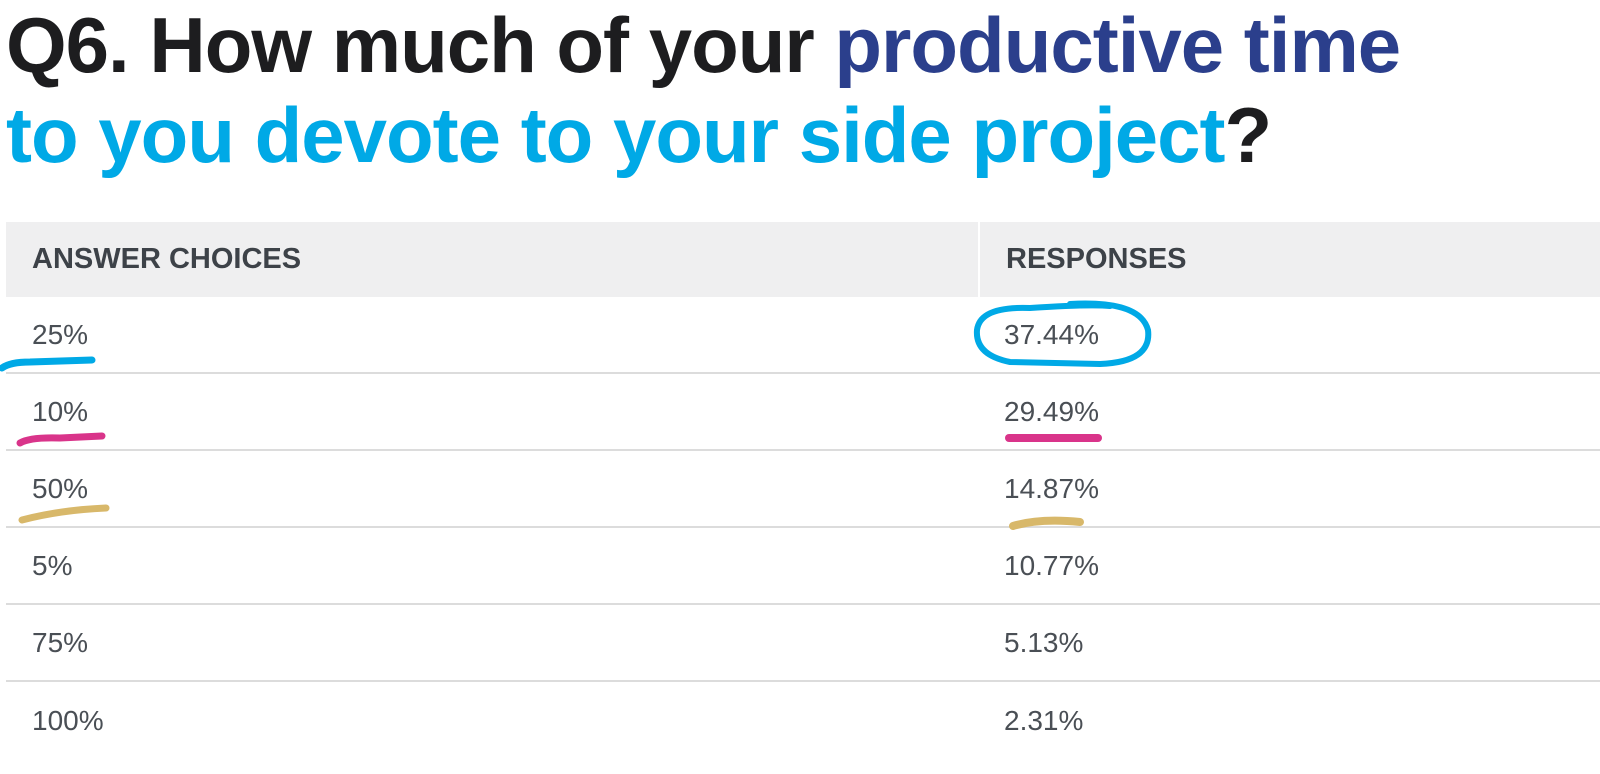 The image size is (1600, 774). I want to click on answer-choice: 75%, so click(60, 642).